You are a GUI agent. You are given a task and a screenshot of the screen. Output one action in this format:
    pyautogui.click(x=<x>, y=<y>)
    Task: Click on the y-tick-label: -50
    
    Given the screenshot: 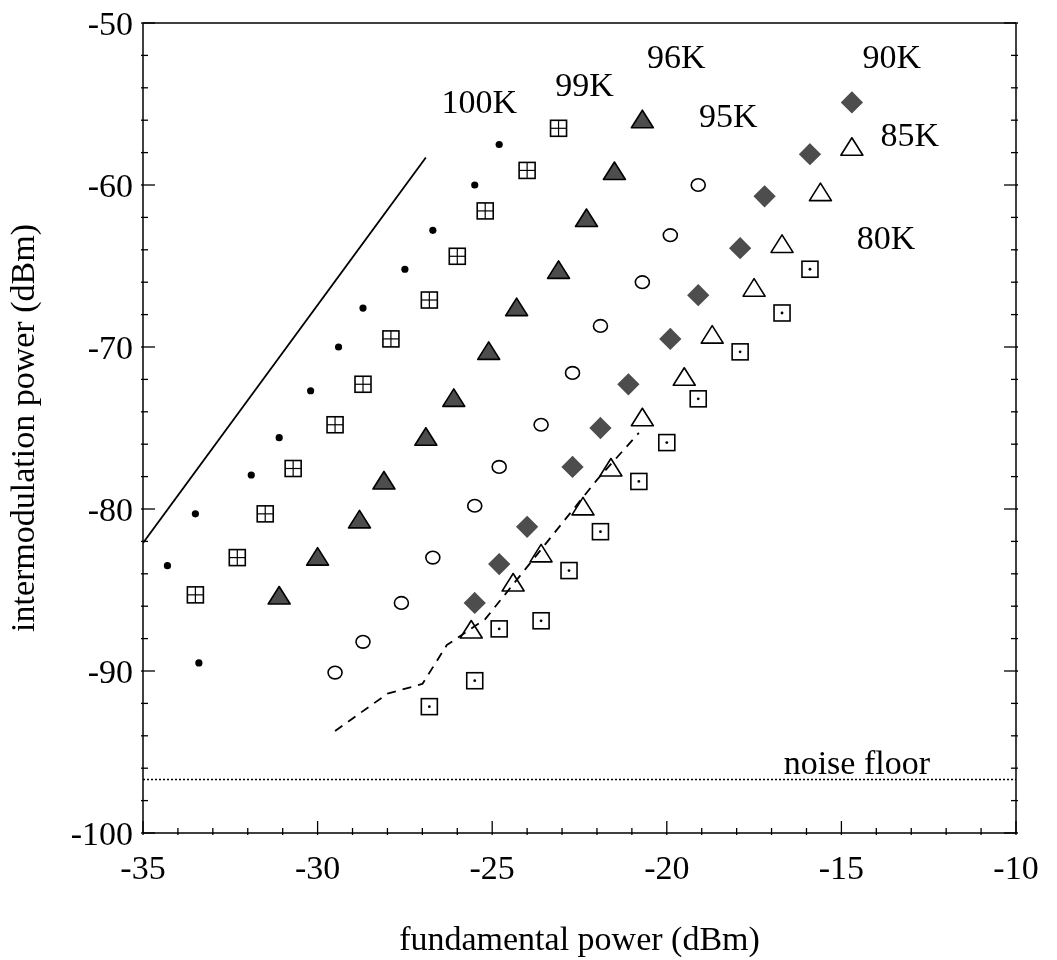 What is the action you would take?
    pyautogui.click(x=110, y=23)
    